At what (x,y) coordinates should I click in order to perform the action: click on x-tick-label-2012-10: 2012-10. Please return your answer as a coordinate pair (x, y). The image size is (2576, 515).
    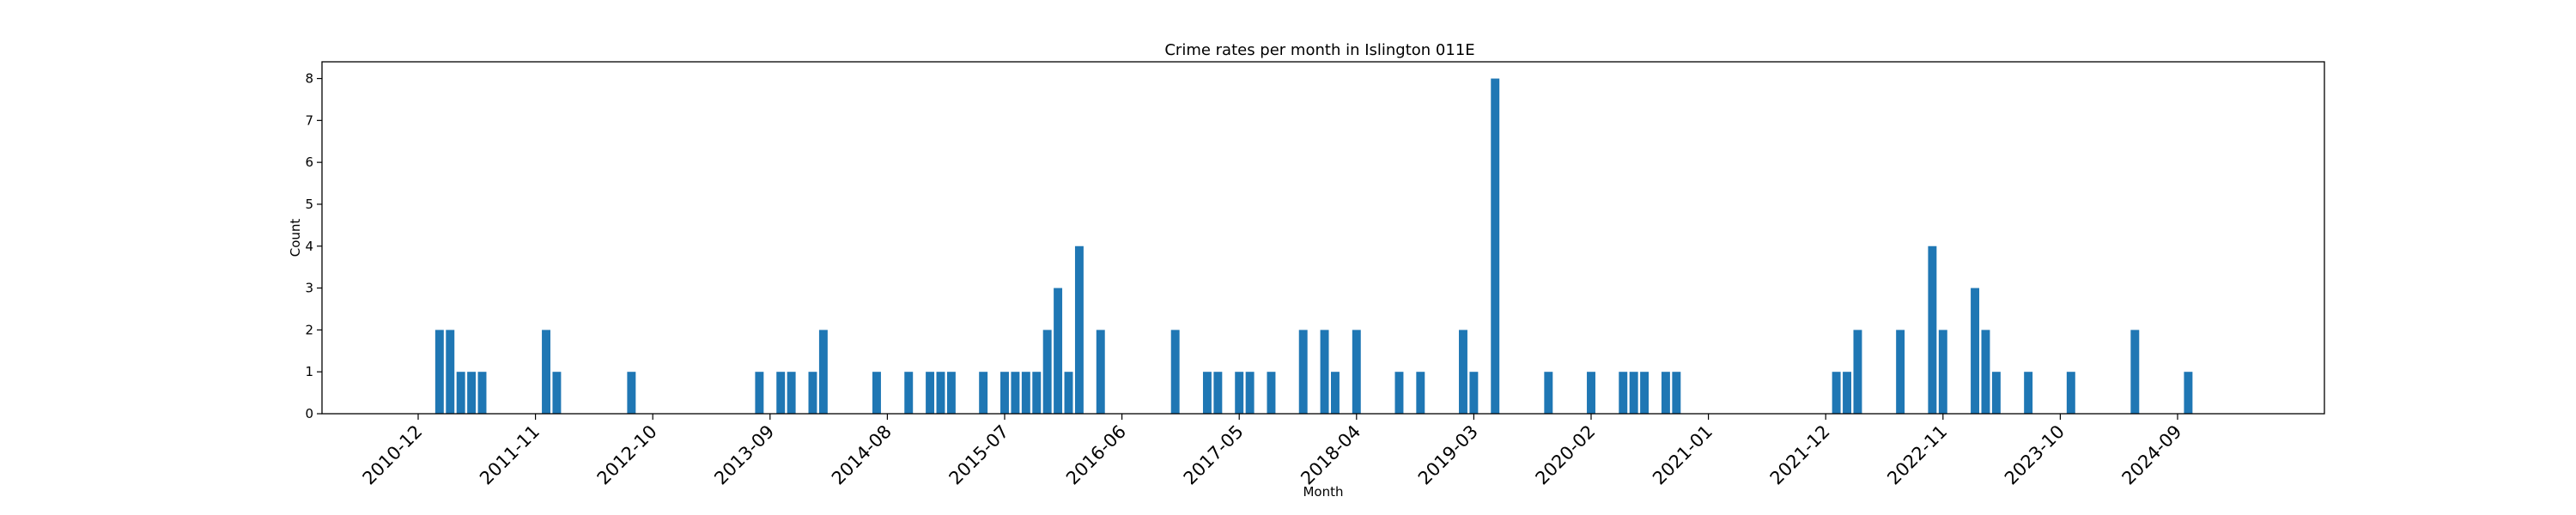
    Looking at the image, I should click on (627, 455).